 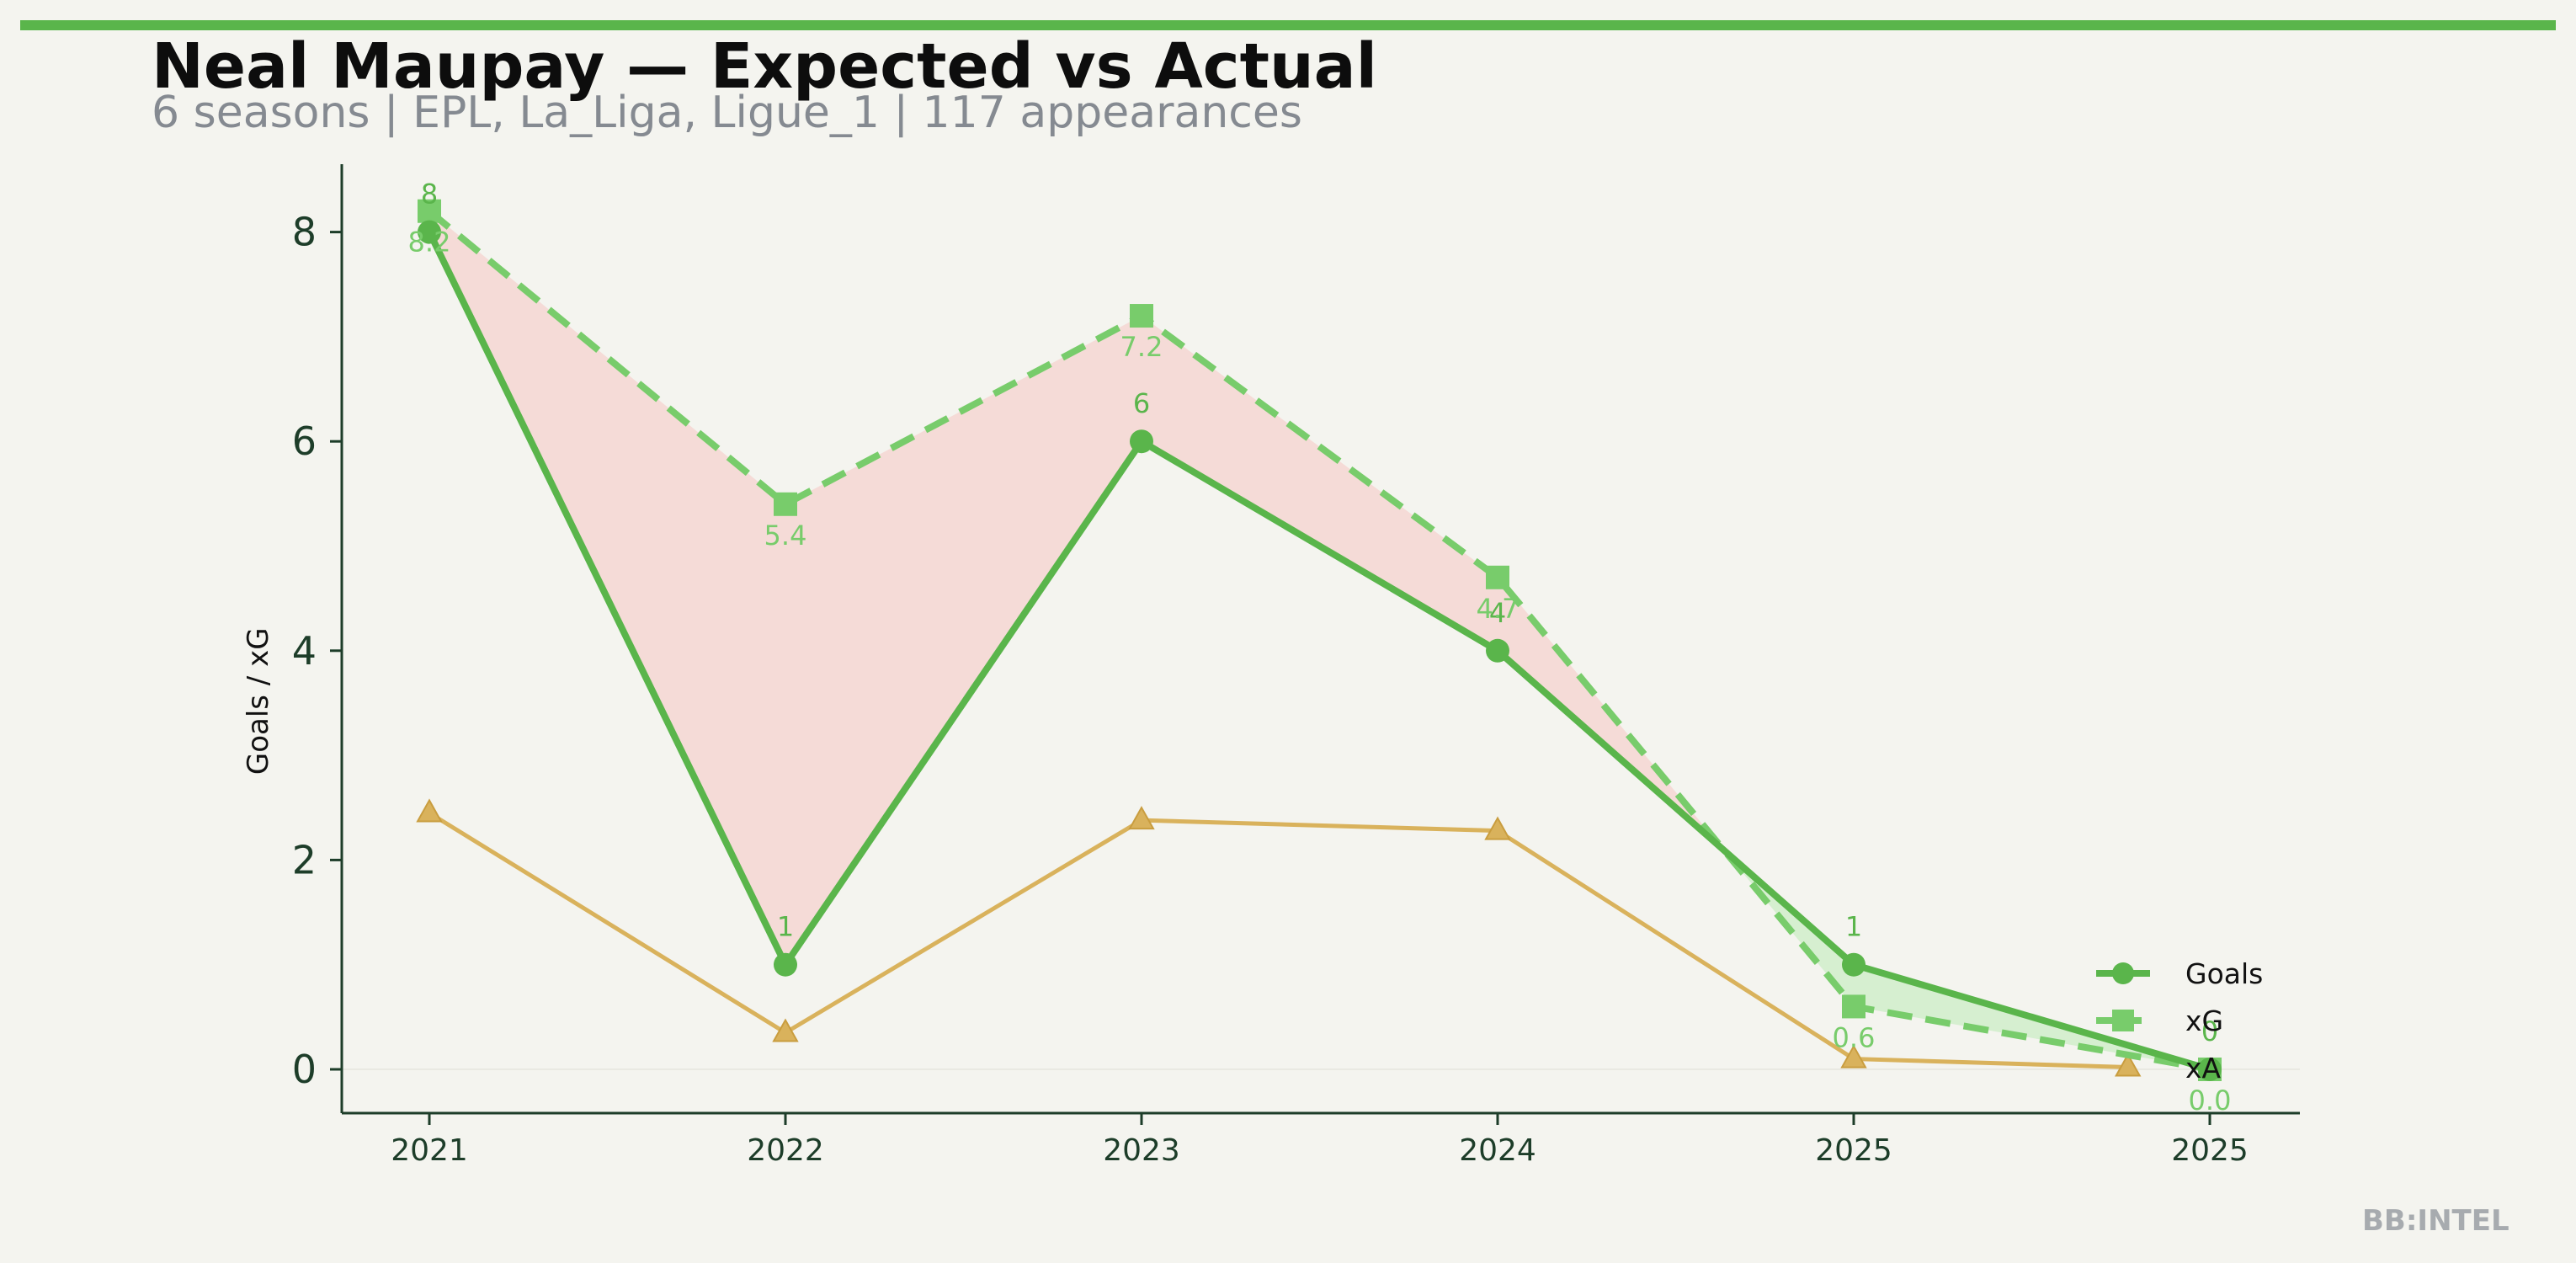 What do you see at coordinates (2123, 973) in the screenshot?
I see `legend-goals-marker` at bounding box center [2123, 973].